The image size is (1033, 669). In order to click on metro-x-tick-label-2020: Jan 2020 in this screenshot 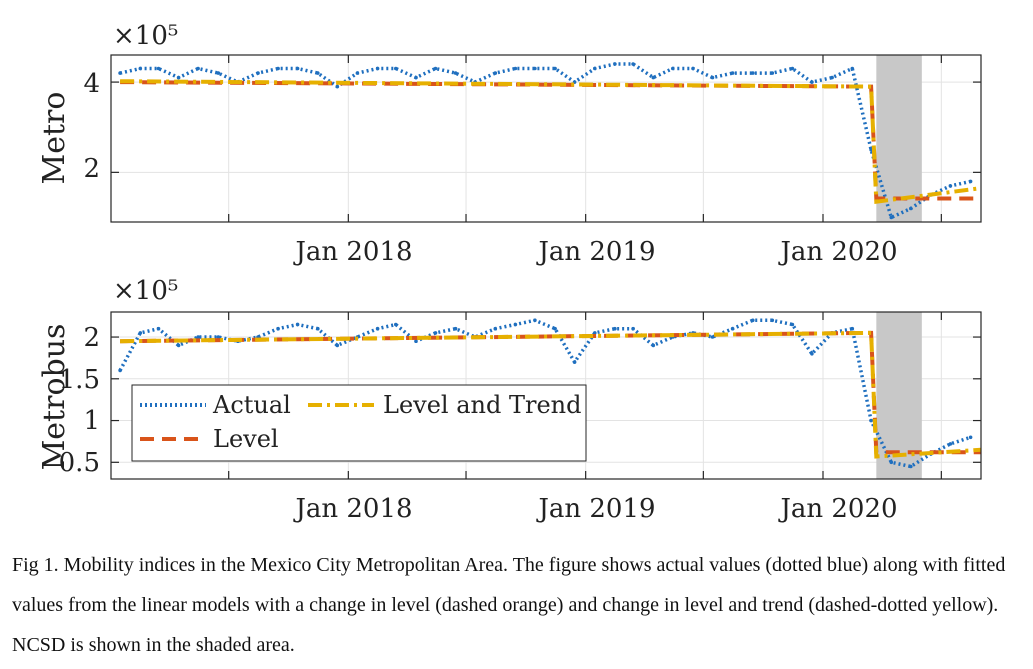, I will do `click(837, 252)`.